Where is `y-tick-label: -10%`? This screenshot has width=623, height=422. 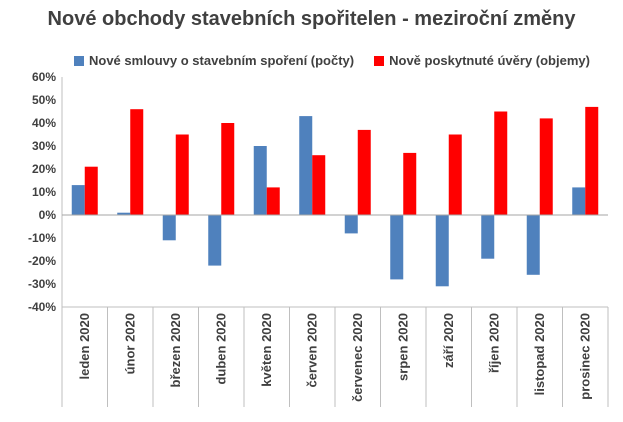 y-tick-label: -10% is located at coordinates (42, 238).